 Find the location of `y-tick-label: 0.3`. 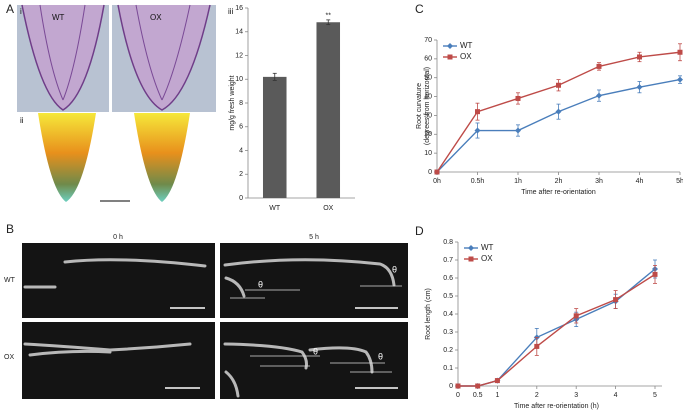

y-tick-label: 0.3 is located at coordinates (448, 332).